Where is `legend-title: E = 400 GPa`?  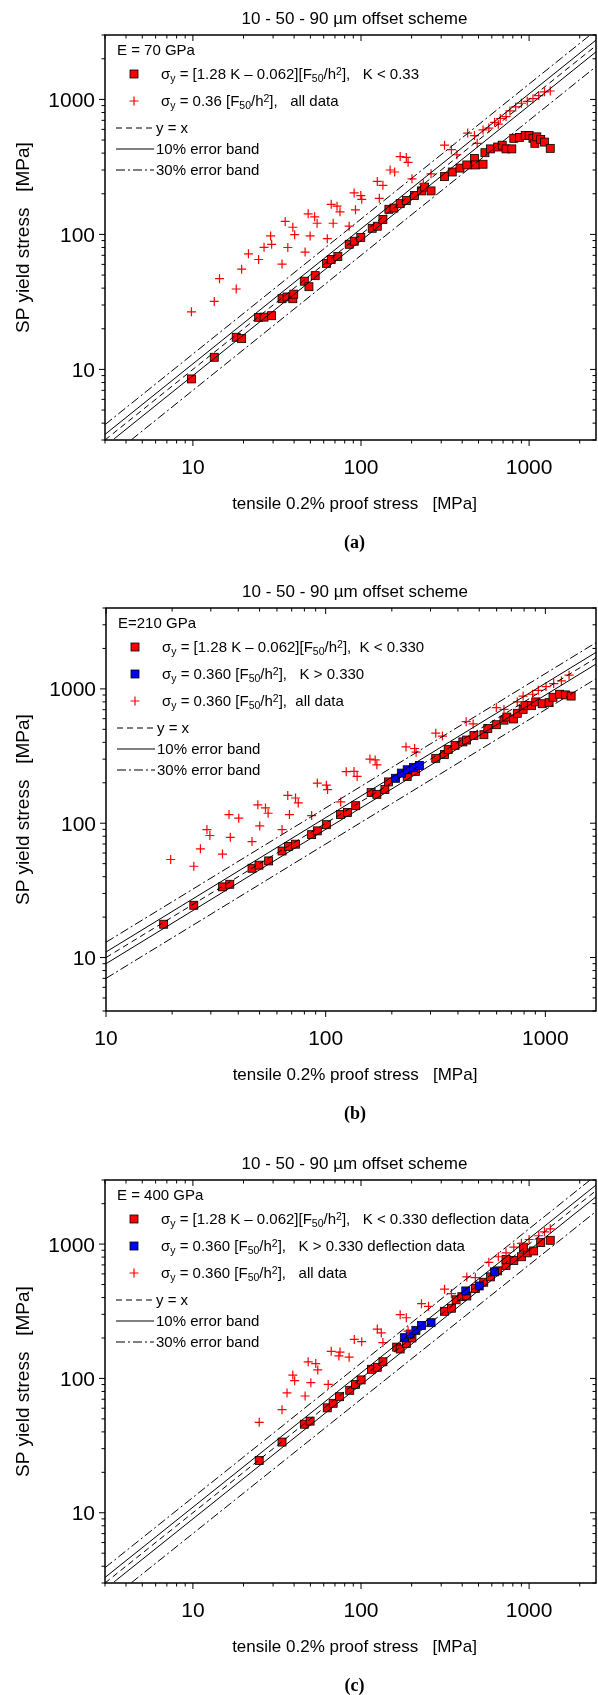
legend-title: E = 400 GPa is located at coordinates (160, 1194).